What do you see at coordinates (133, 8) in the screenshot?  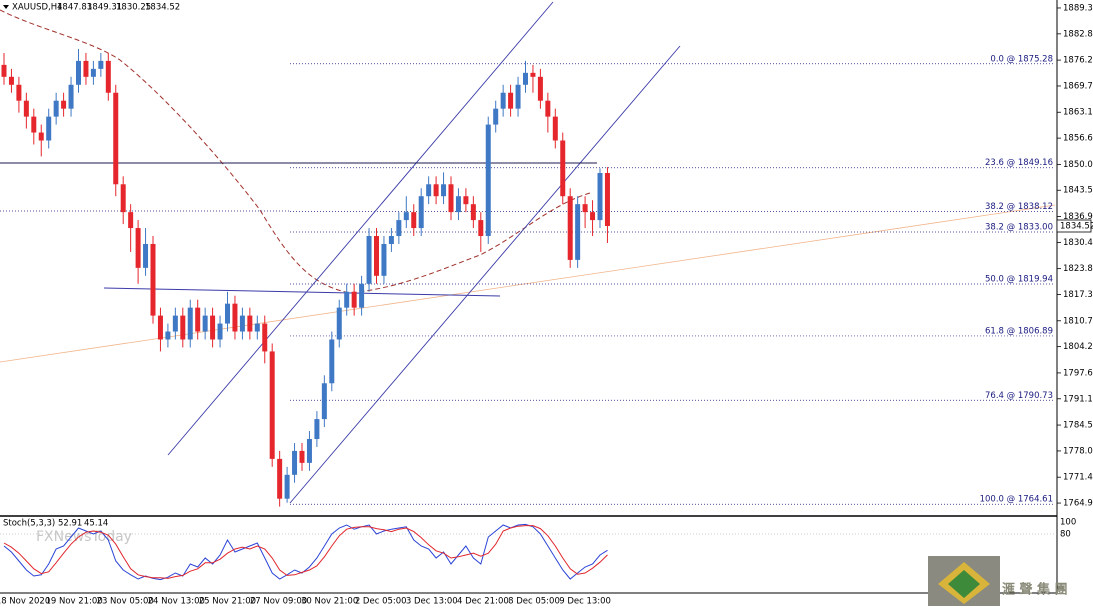 I see `low-value: 1830.25` at bounding box center [133, 8].